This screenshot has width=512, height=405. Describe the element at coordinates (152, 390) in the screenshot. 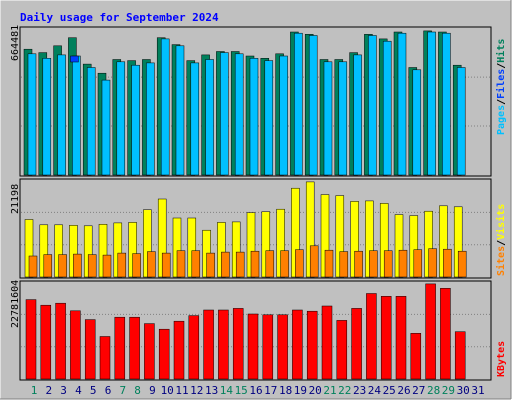

I see `x-label-day-9: 9` at that location.